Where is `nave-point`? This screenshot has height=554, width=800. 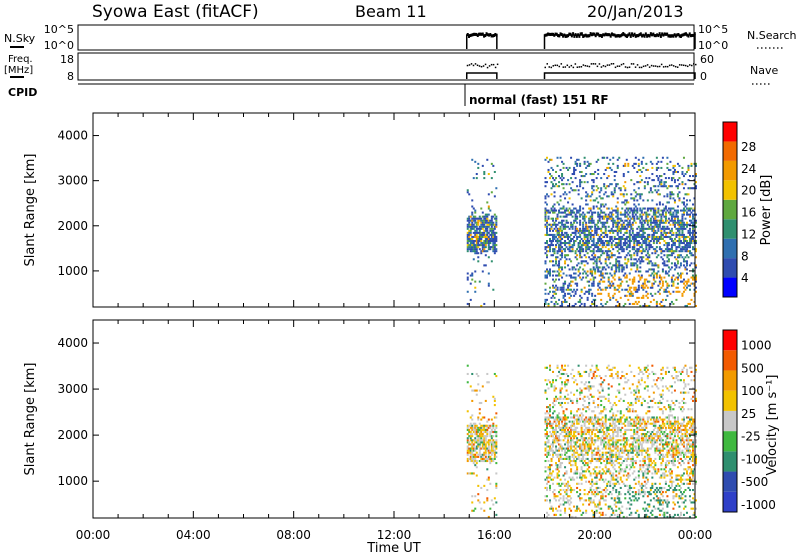
nave-point is located at coordinates (589, 66).